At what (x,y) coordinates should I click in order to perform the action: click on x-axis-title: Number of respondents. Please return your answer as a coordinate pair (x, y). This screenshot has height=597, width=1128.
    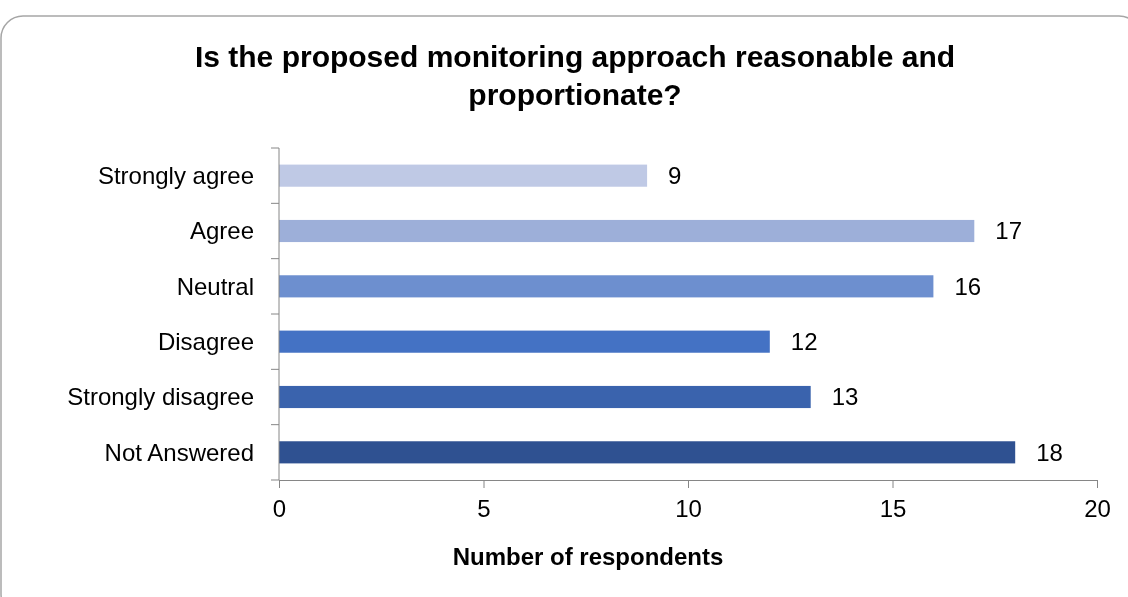
    Looking at the image, I should click on (588, 556).